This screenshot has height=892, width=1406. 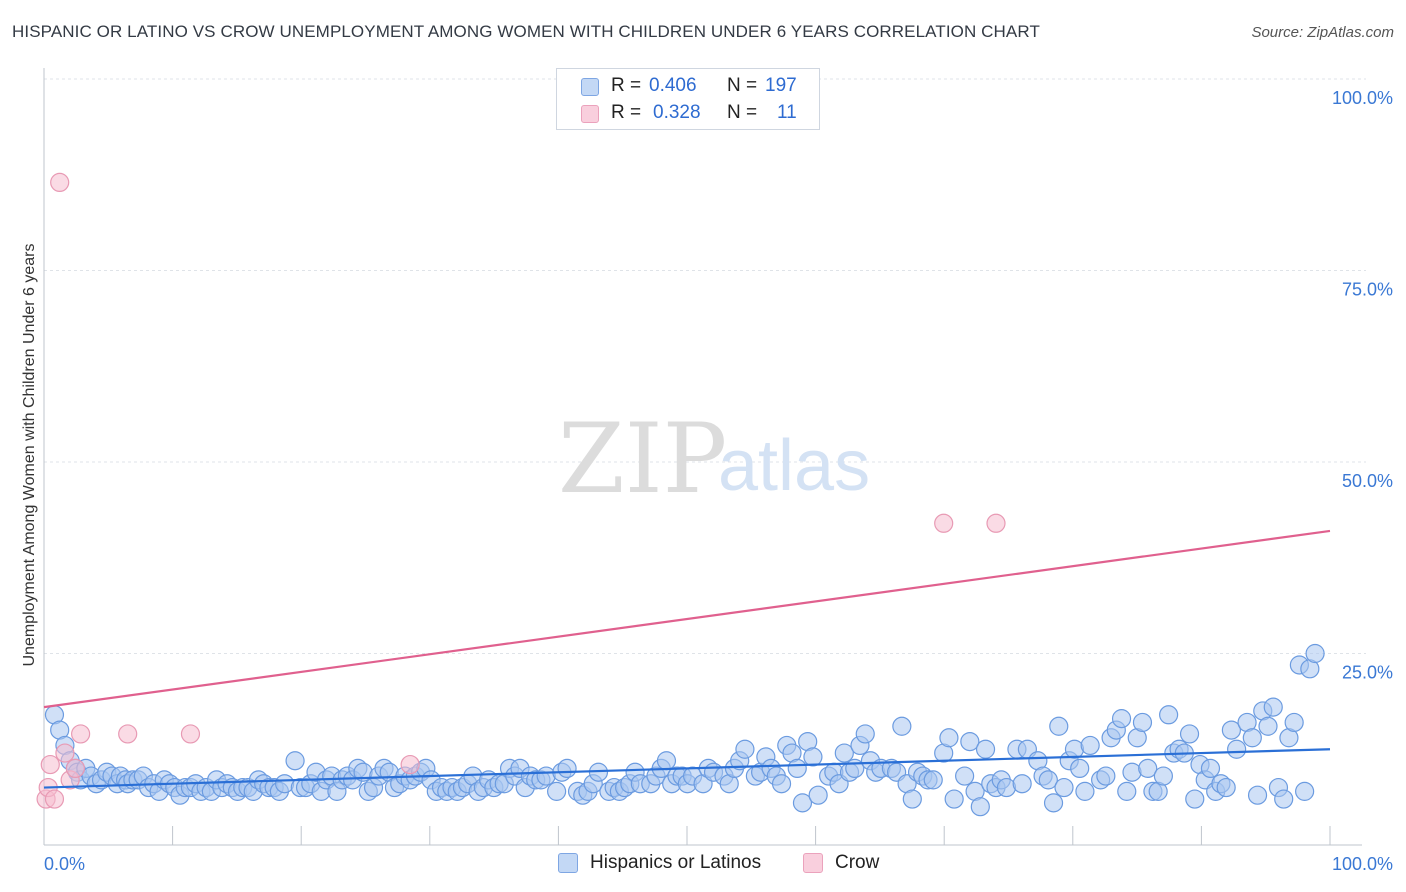 I want to click on watermark-atlas: atlas, so click(x=794, y=466).